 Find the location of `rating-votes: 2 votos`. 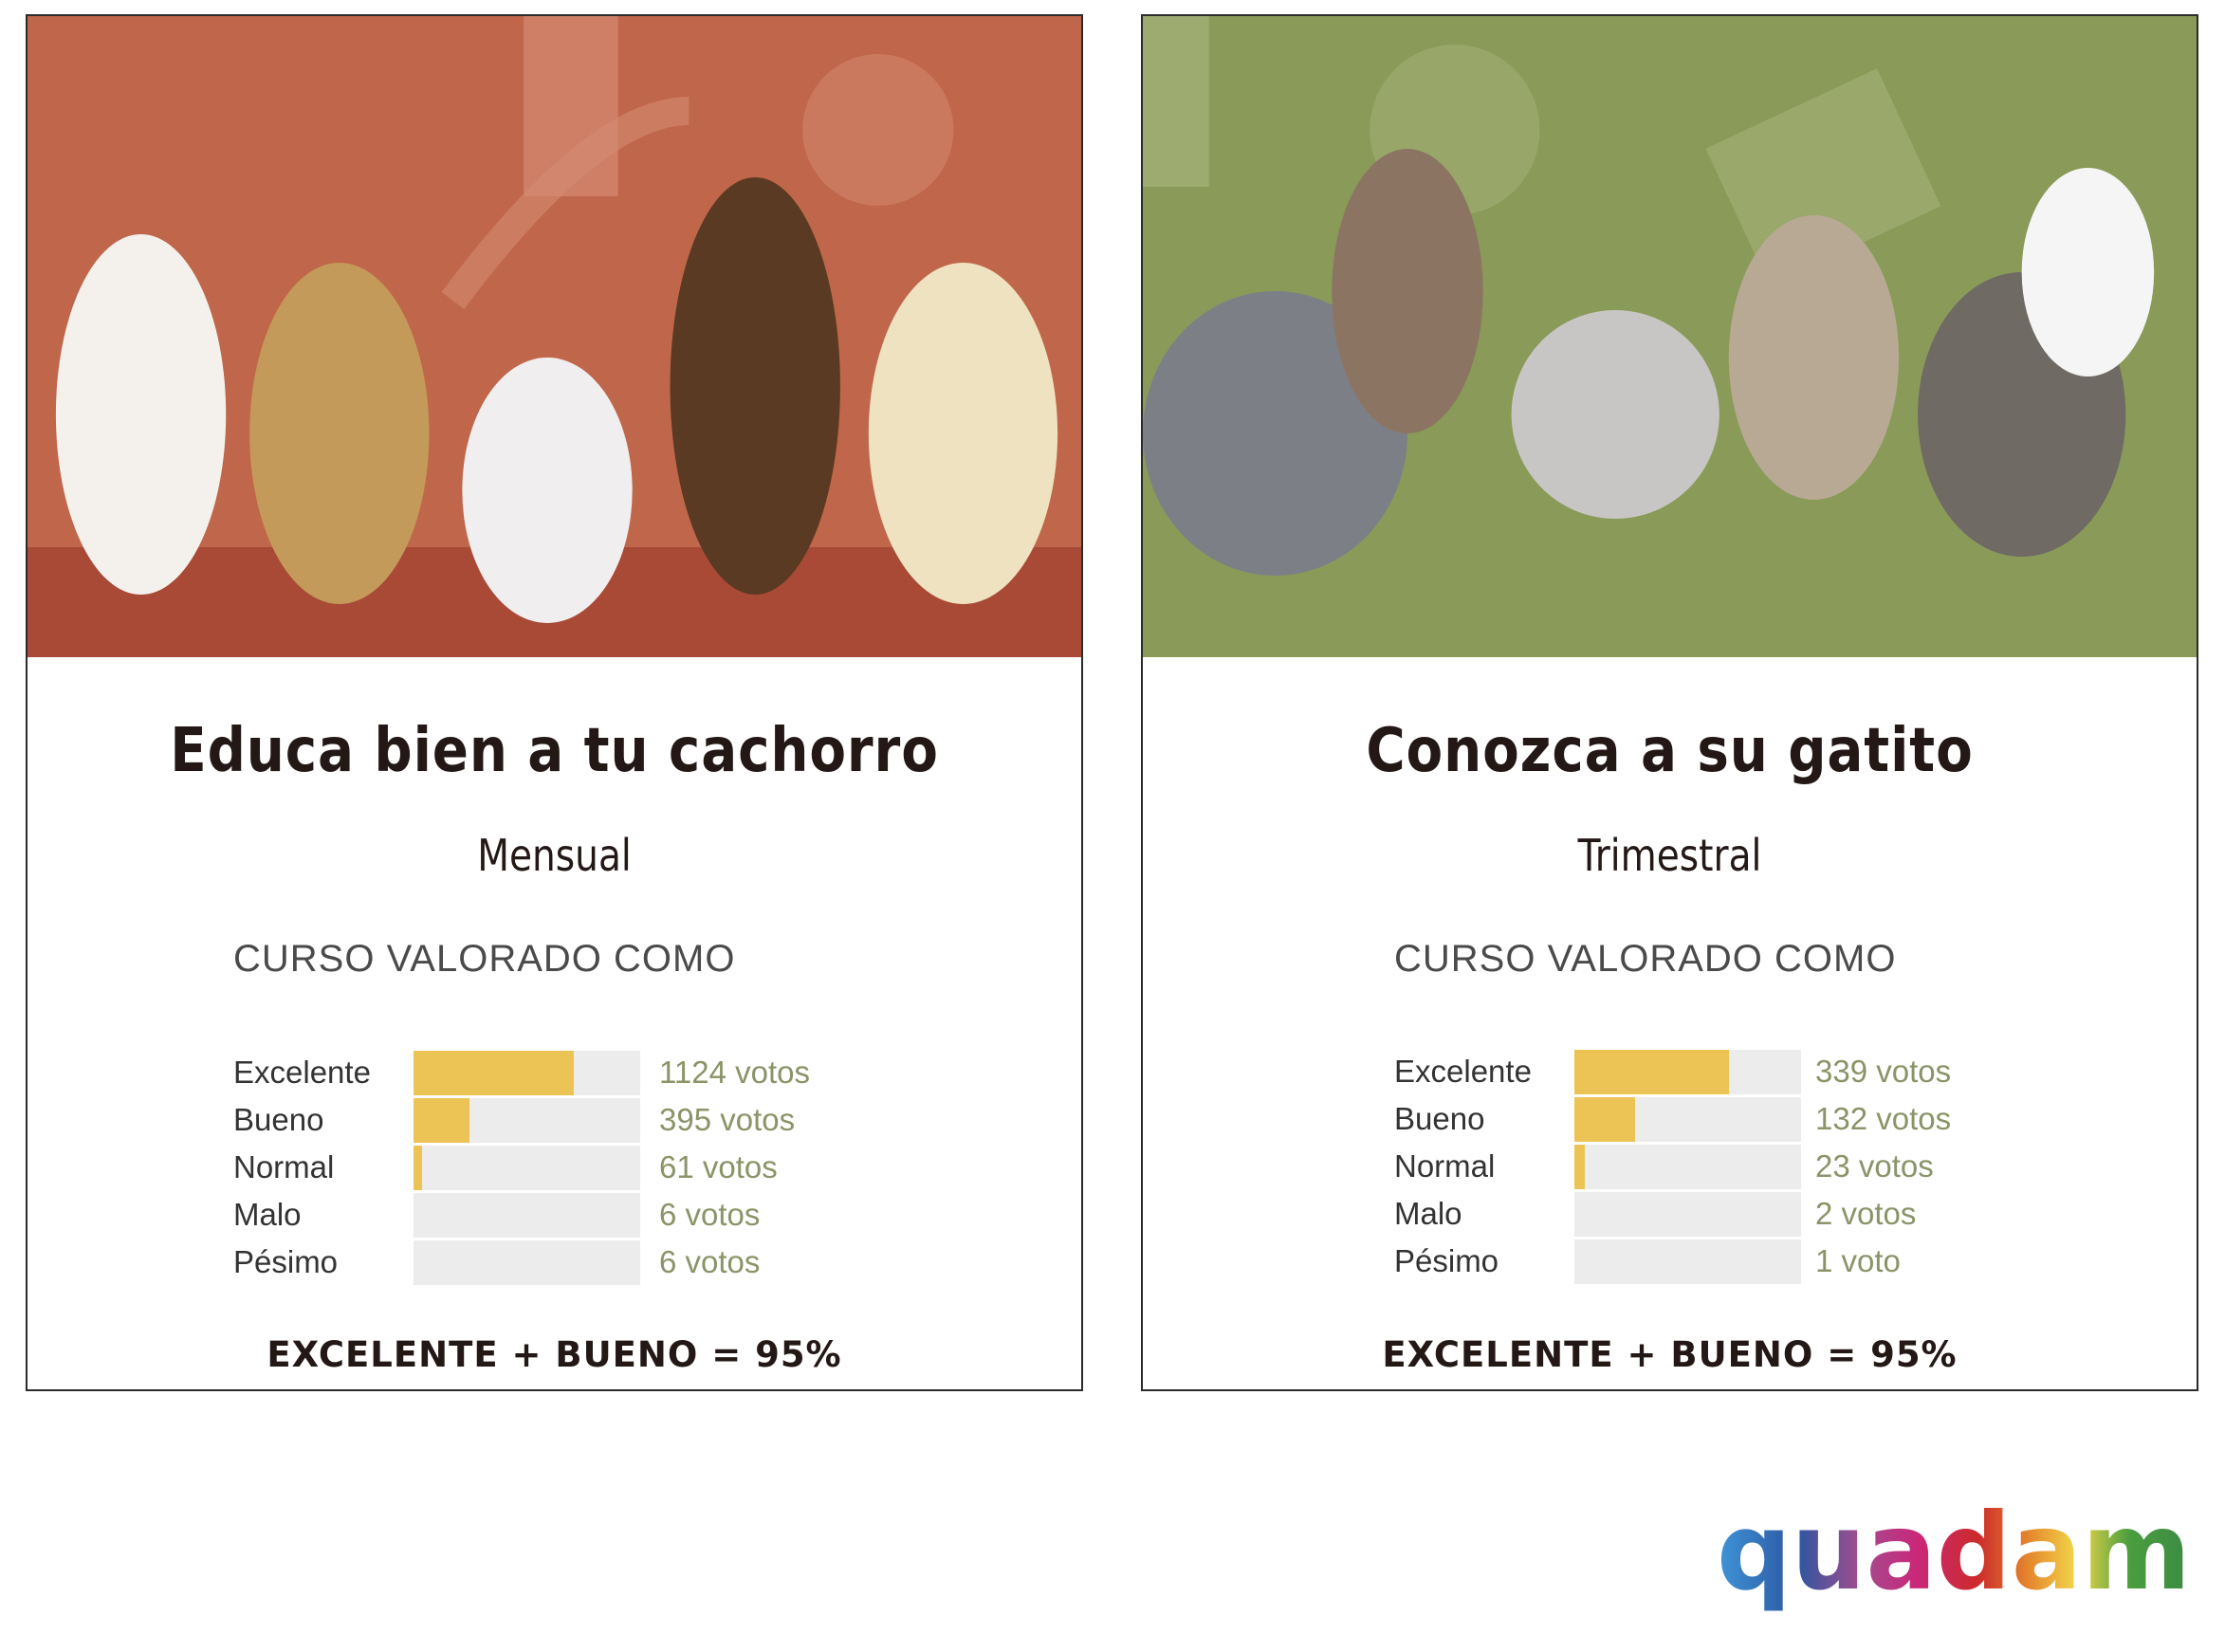

rating-votes: 2 votos is located at coordinates (1866, 1213).